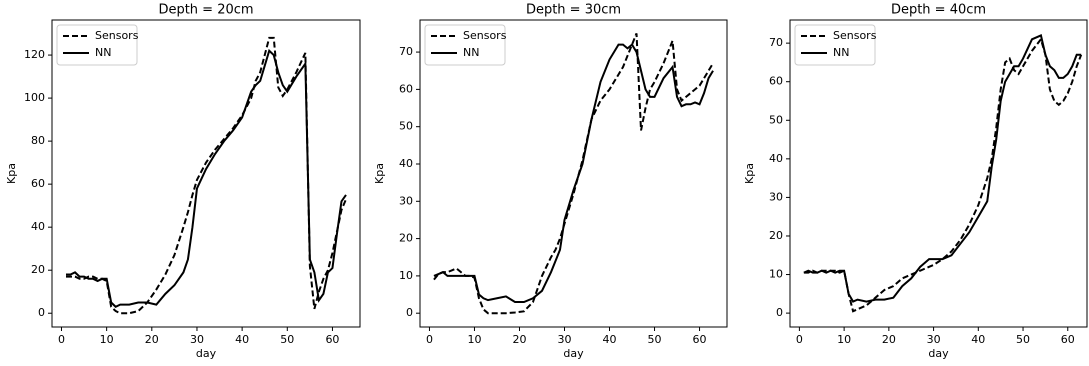 The image size is (1089, 366). I want to click on chart-title: Depth = 30cm, so click(573, 10).